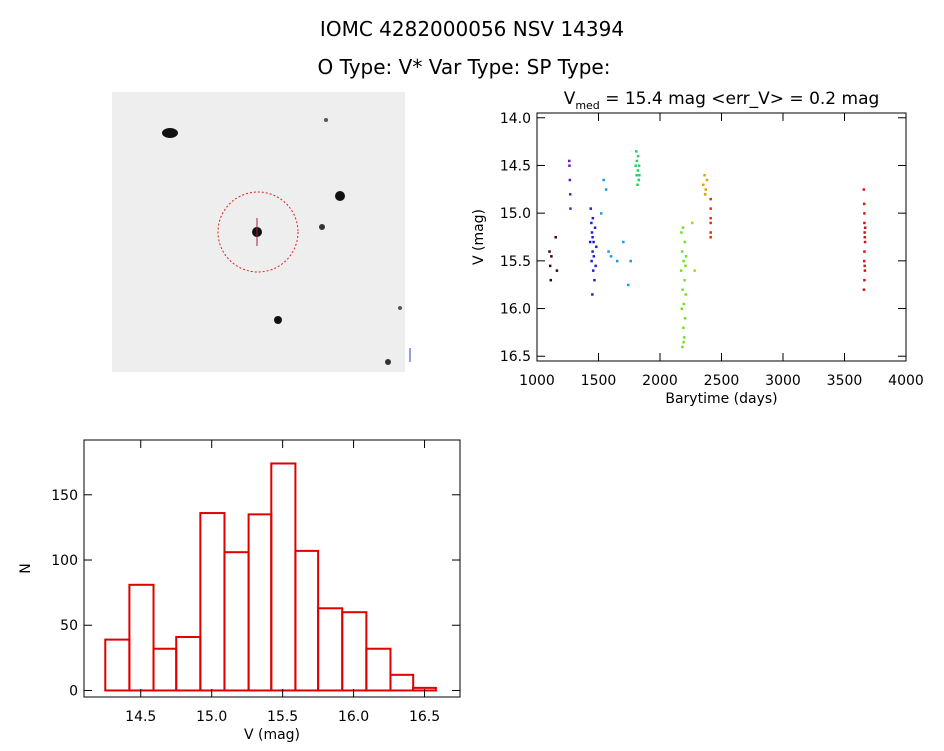 Image resolution: width=944 pixels, height=751 pixels. Describe the element at coordinates (261, 232) in the screenshot. I see `sky-image` at that location.